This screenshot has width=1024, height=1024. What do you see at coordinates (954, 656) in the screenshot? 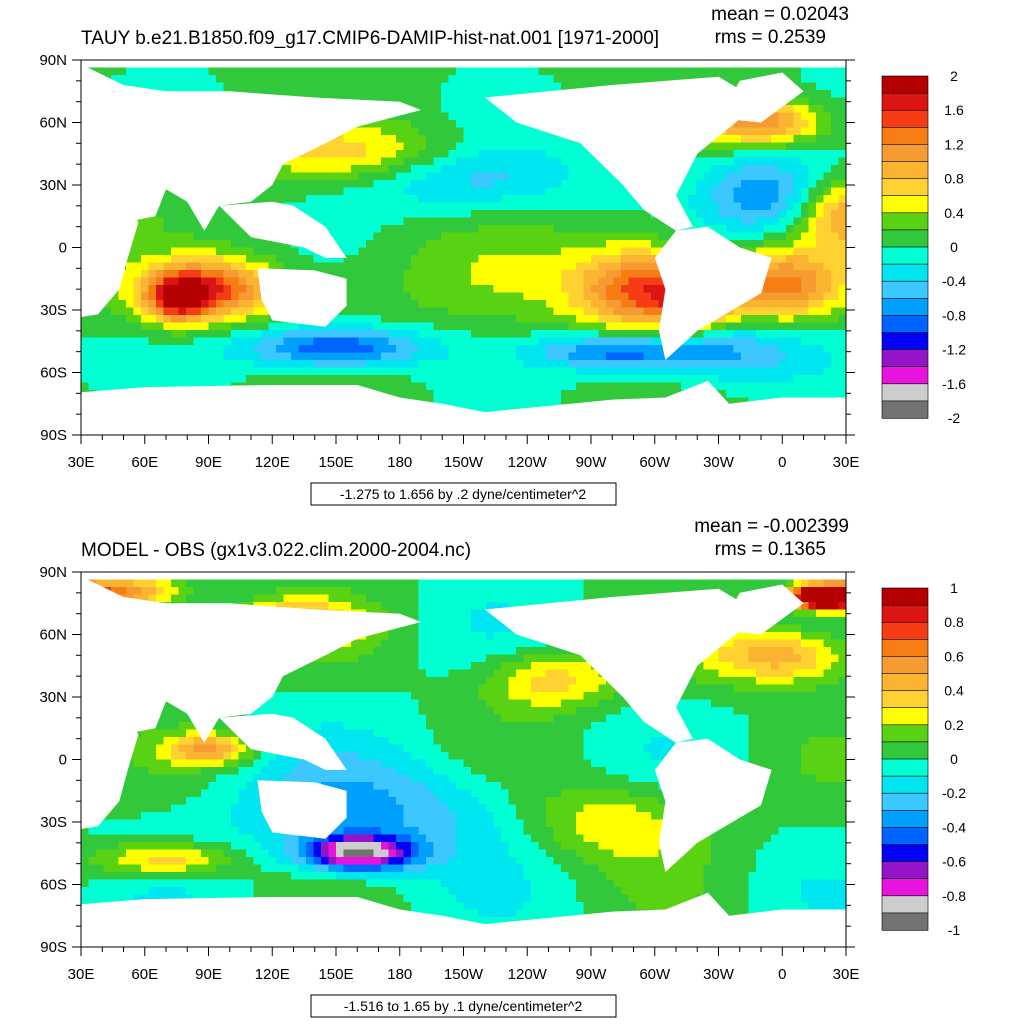
I see `colorbar-label: 0.6` at bounding box center [954, 656].